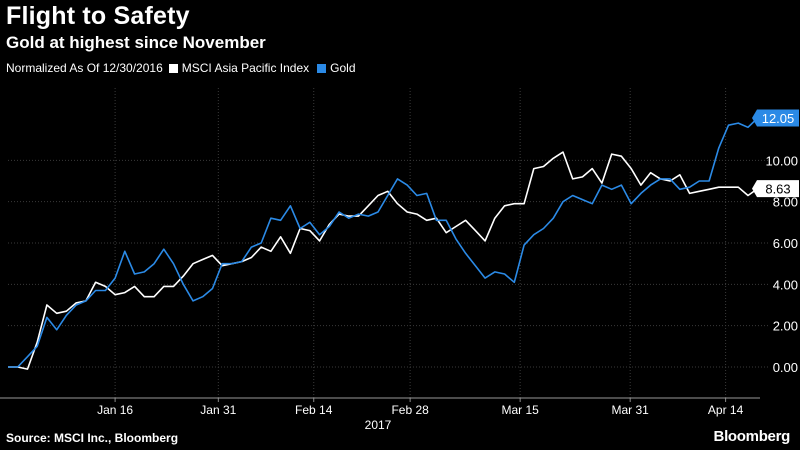  I want to click on legend-swatch-msci, so click(173, 68).